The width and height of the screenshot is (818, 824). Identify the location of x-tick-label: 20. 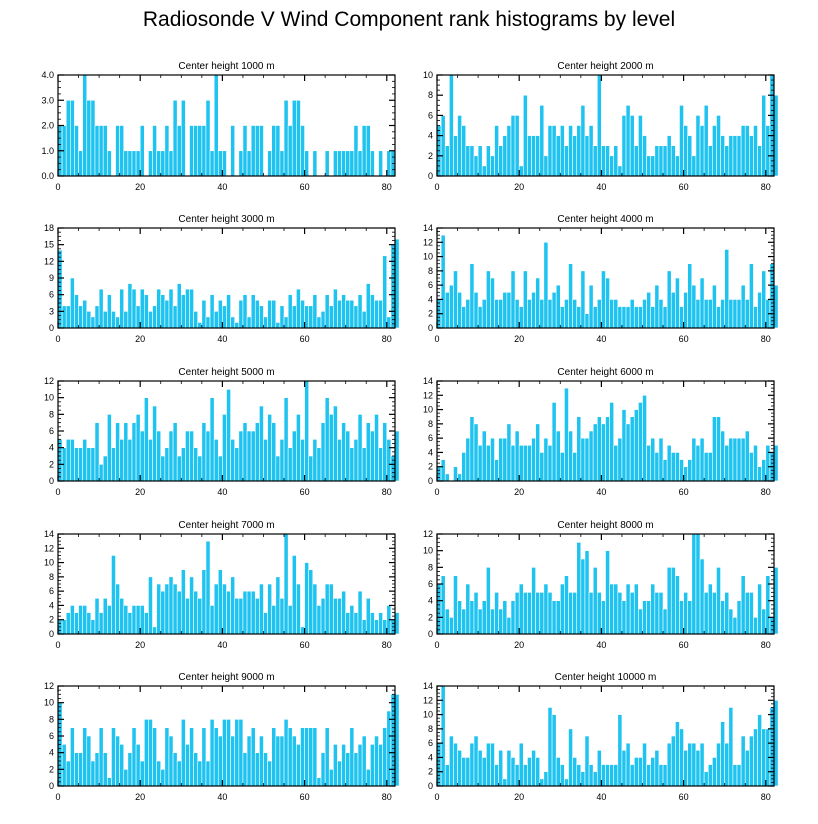
(140, 492).